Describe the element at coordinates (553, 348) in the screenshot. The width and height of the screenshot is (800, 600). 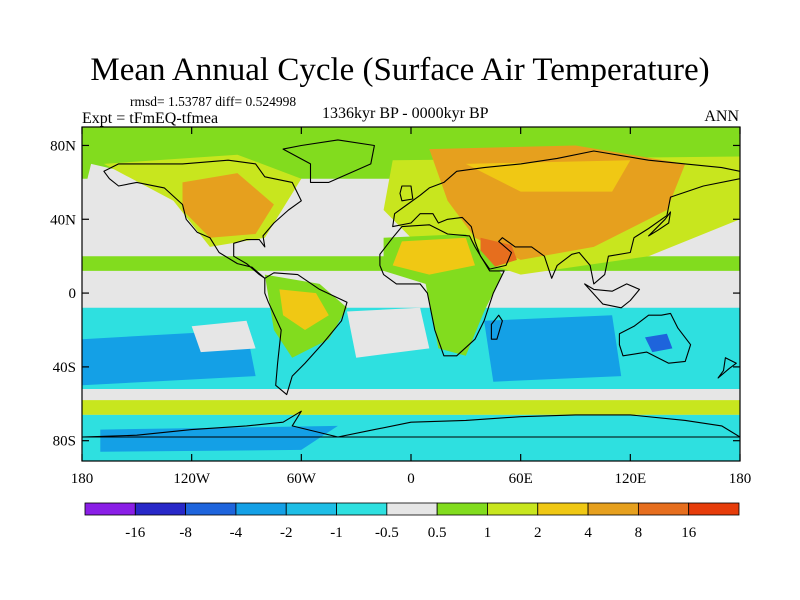
I see `indian-ocean-blue` at that location.